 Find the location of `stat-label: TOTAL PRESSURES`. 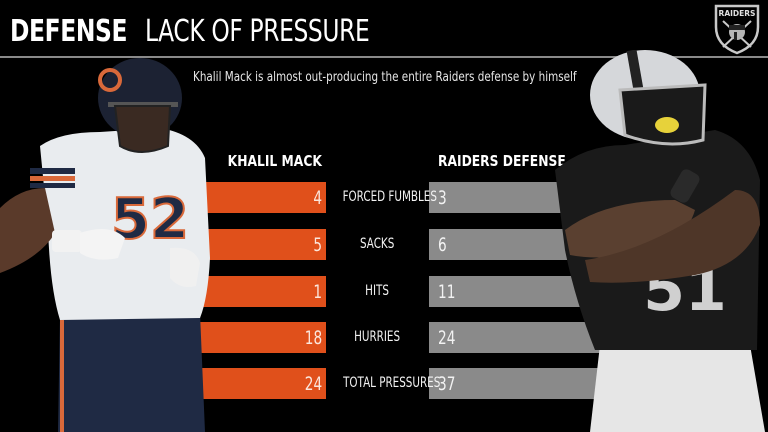

stat-label: TOTAL PRESSURES is located at coordinates (392, 383).